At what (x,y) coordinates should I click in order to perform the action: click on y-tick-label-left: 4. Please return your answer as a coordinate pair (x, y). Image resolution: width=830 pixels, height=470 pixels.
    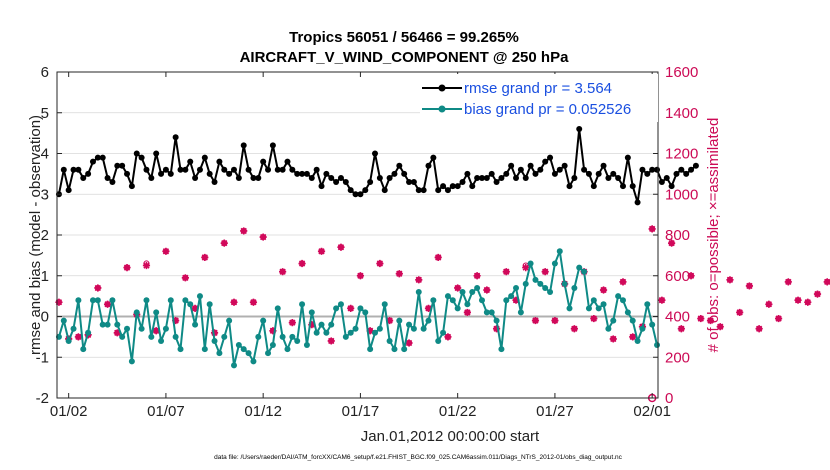
    Looking at the image, I should click on (45, 154).